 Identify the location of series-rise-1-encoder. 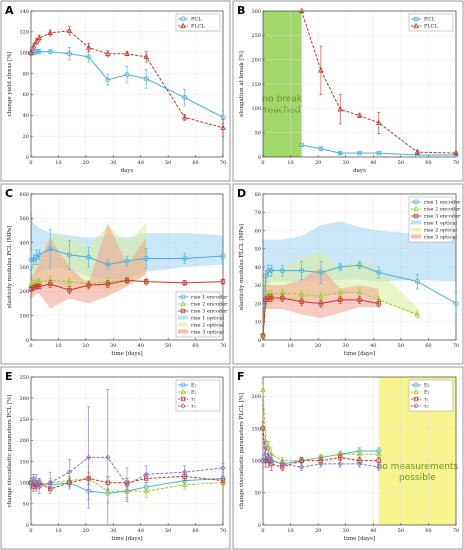
(127, 249).